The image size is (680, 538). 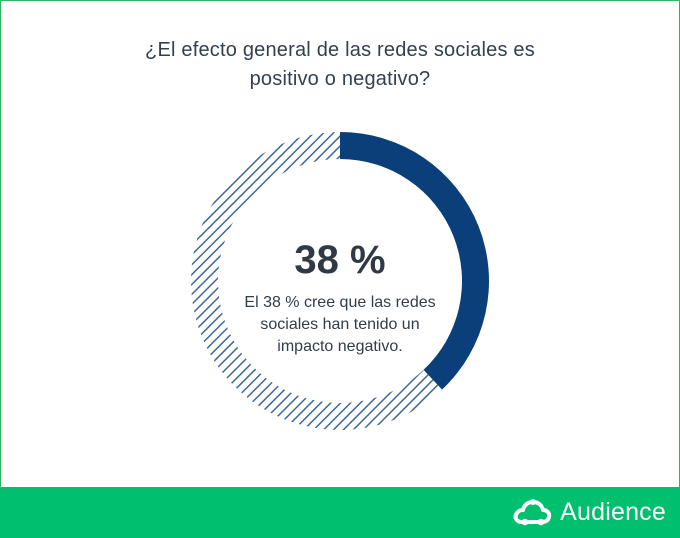 I want to click on cloud-logo-icon, so click(x=532, y=512).